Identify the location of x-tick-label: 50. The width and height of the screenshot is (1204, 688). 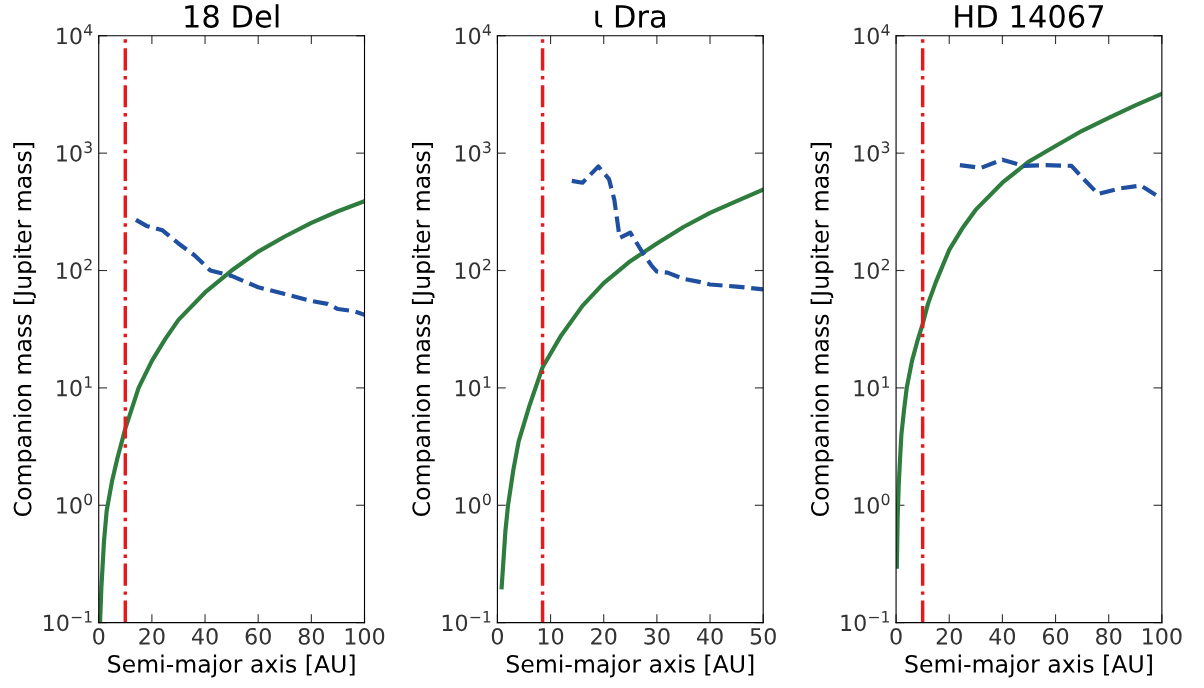
(763, 636).